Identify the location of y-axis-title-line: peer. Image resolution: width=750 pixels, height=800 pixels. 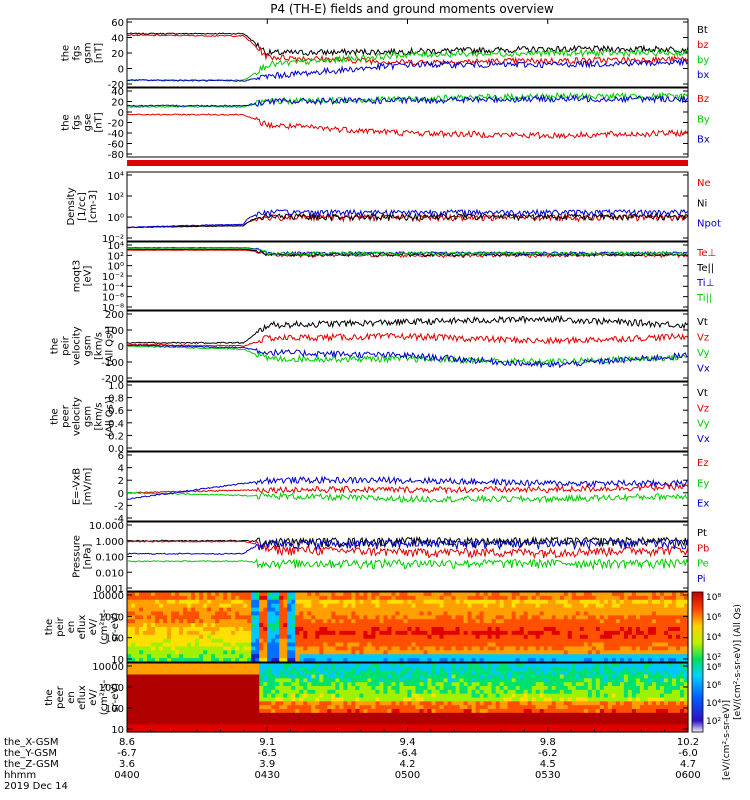
(66, 416).